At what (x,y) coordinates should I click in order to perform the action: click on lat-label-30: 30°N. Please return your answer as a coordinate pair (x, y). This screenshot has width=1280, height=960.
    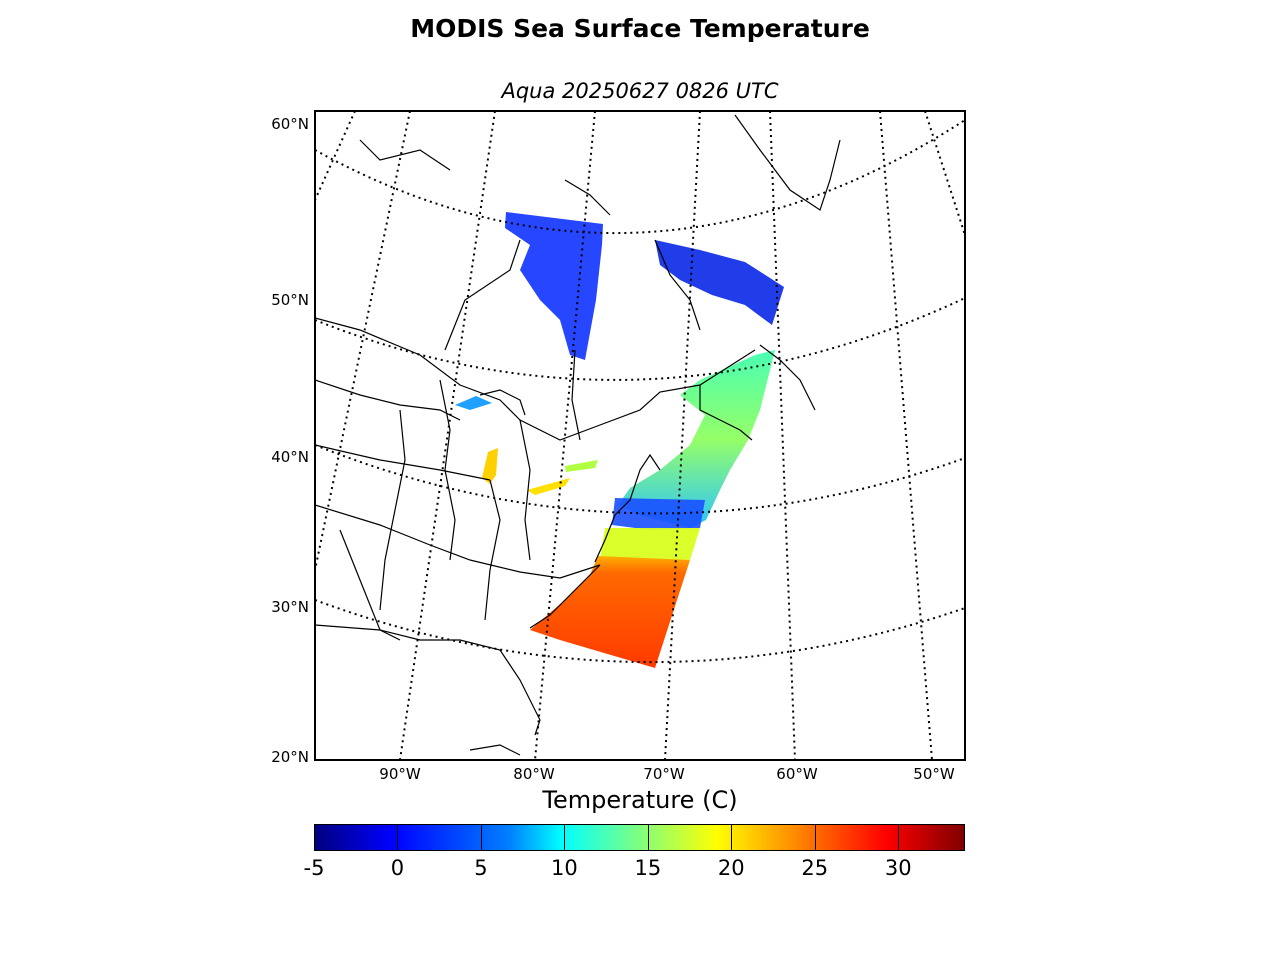
    Looking at the image, I should click on (290, 607).